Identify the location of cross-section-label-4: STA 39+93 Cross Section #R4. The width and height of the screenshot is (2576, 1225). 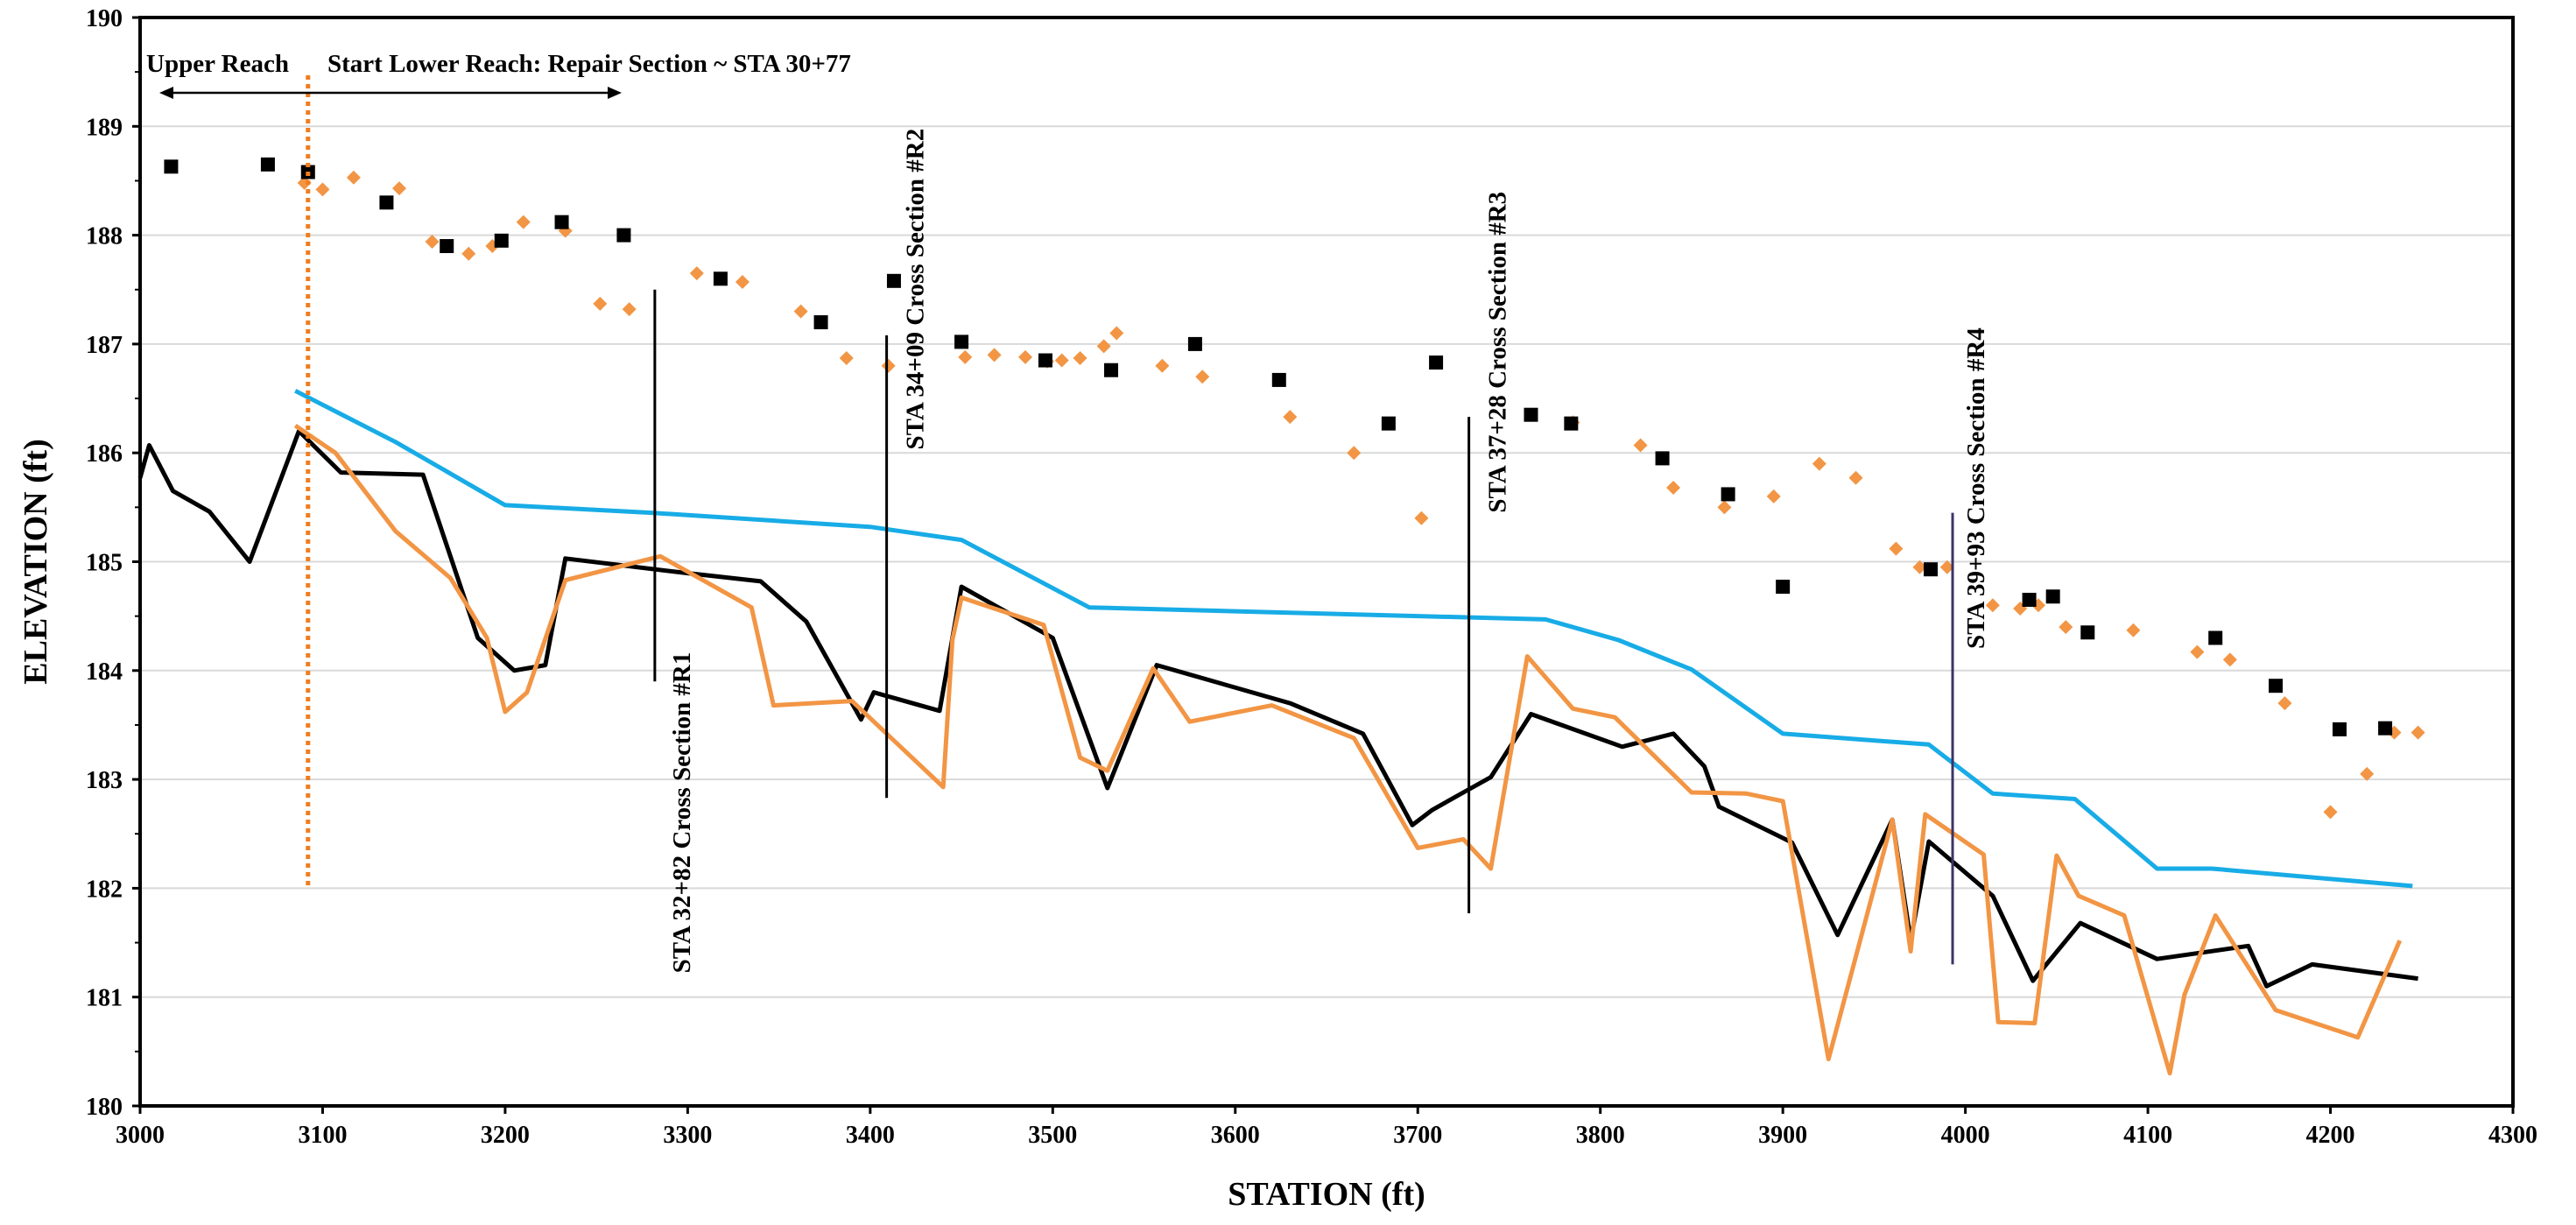
(1976, 488).